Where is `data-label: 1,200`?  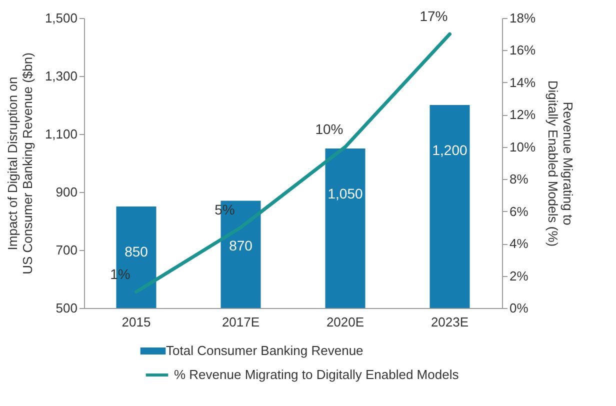 data-label: 1,200 is located at coordinates (450, 150).